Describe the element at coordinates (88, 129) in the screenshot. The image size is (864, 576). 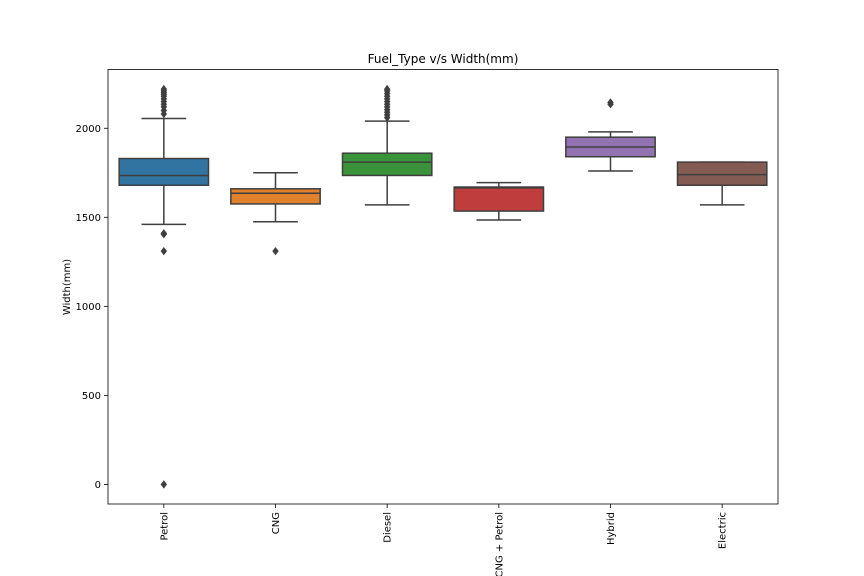
I see `y-tick-label: 2000` at that location.